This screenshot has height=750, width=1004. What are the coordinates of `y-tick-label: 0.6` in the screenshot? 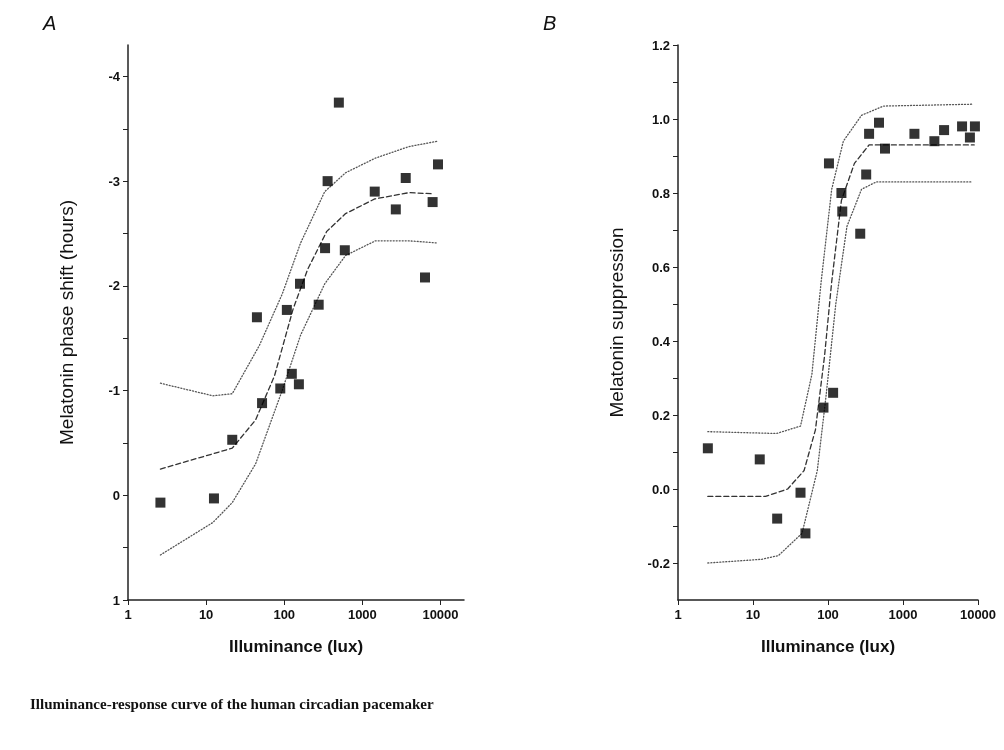 It's located at (660, 267).